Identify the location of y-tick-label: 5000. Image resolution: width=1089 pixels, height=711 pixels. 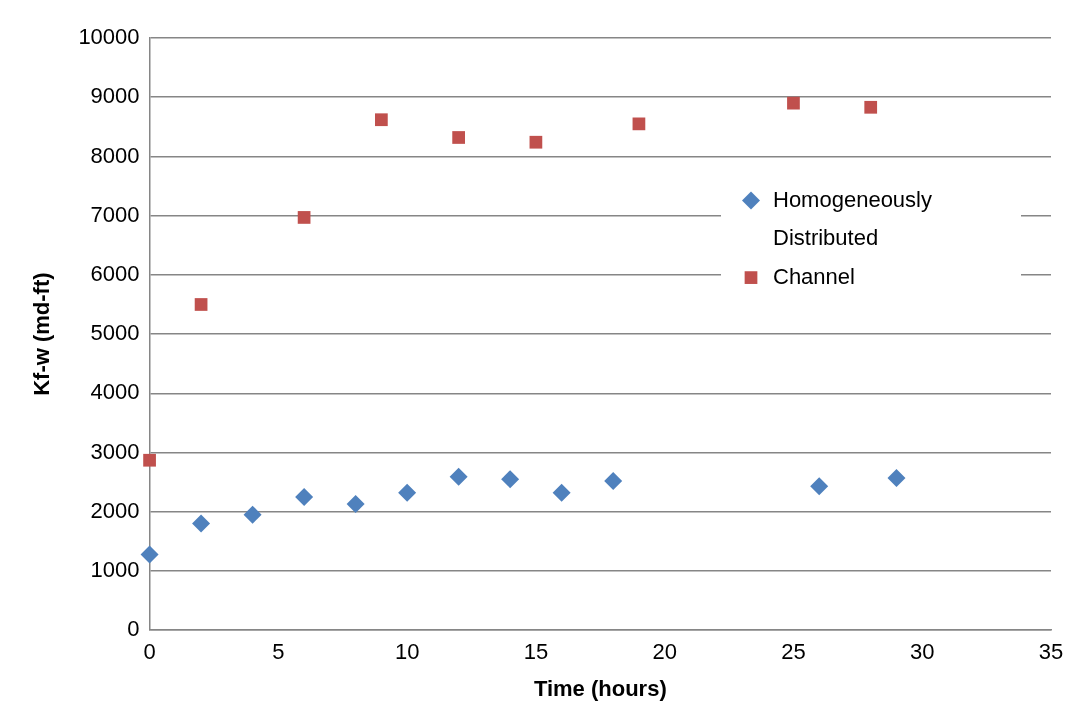
(115, 333).